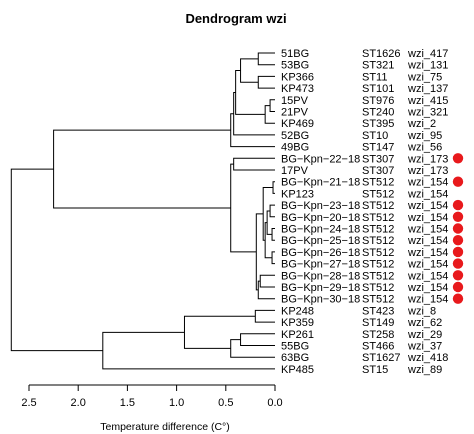  Describe the element at coordinates (378, 101) in the screenshot. I see `leaf-st-label: ST976` at that location.